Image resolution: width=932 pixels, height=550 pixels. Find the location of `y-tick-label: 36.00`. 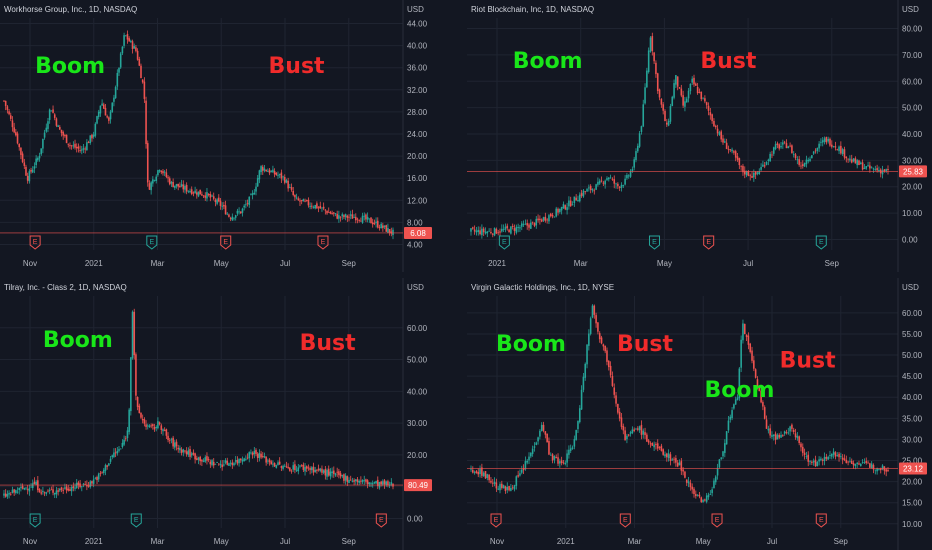

y-tick-label: 36.00 is located at coordinates (417, 68).